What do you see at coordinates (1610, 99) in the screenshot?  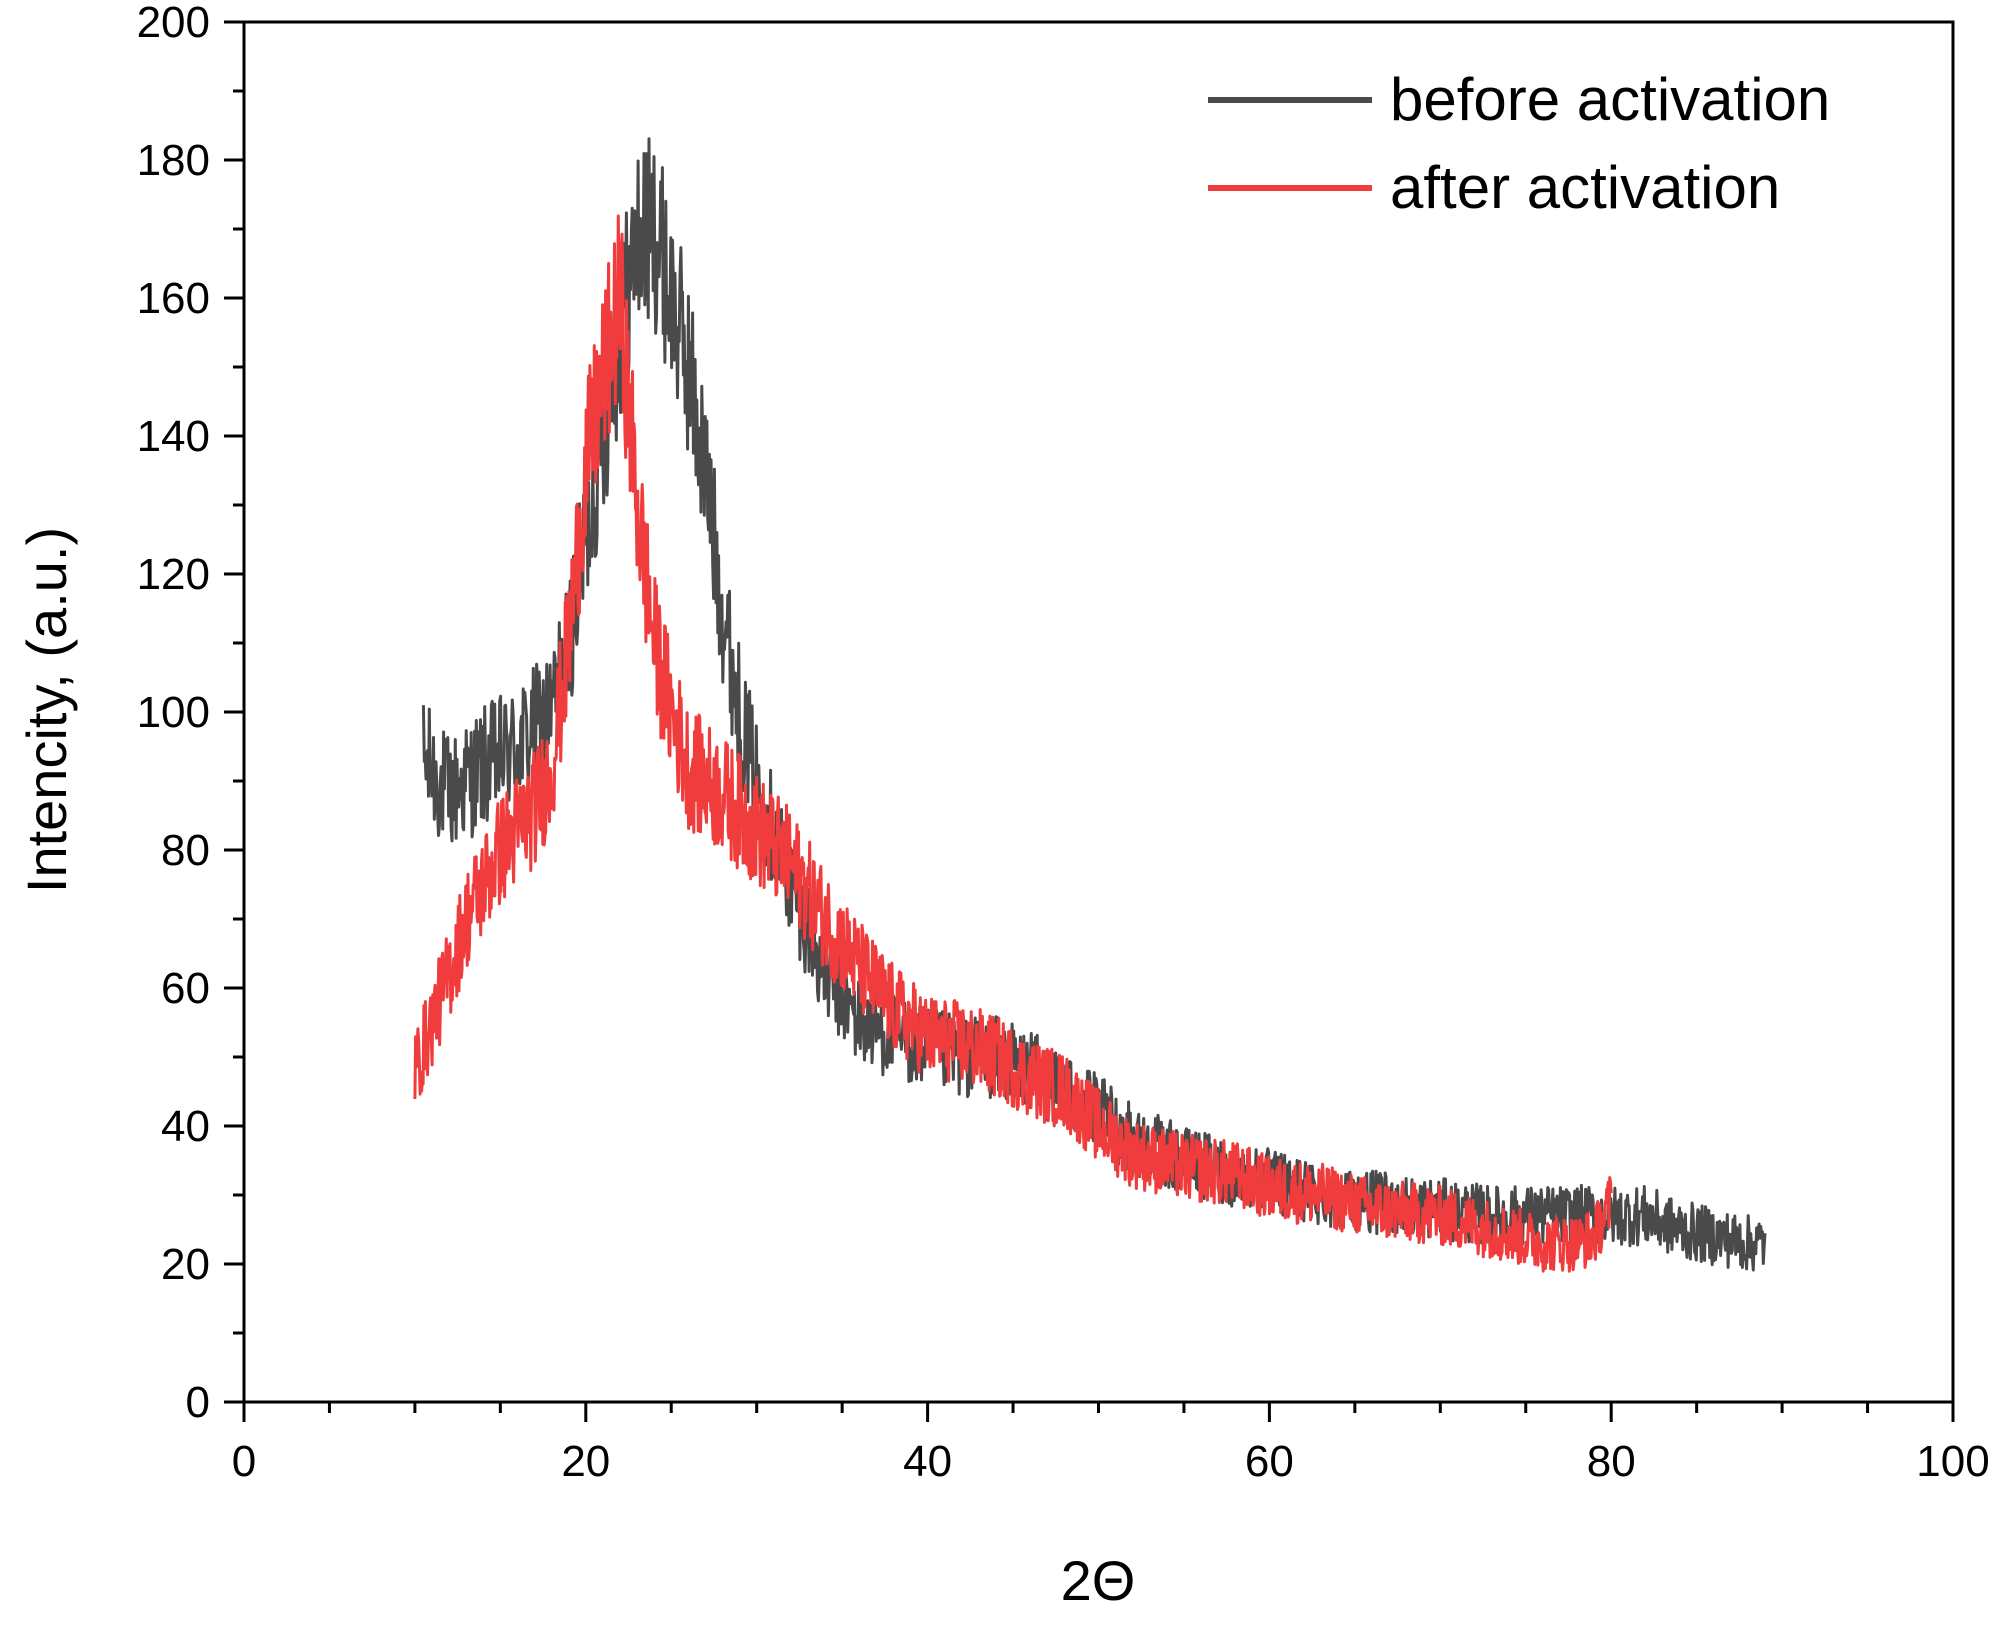 I see `legend-label-before-activation: before activation` at bounding box center [1610, 99].